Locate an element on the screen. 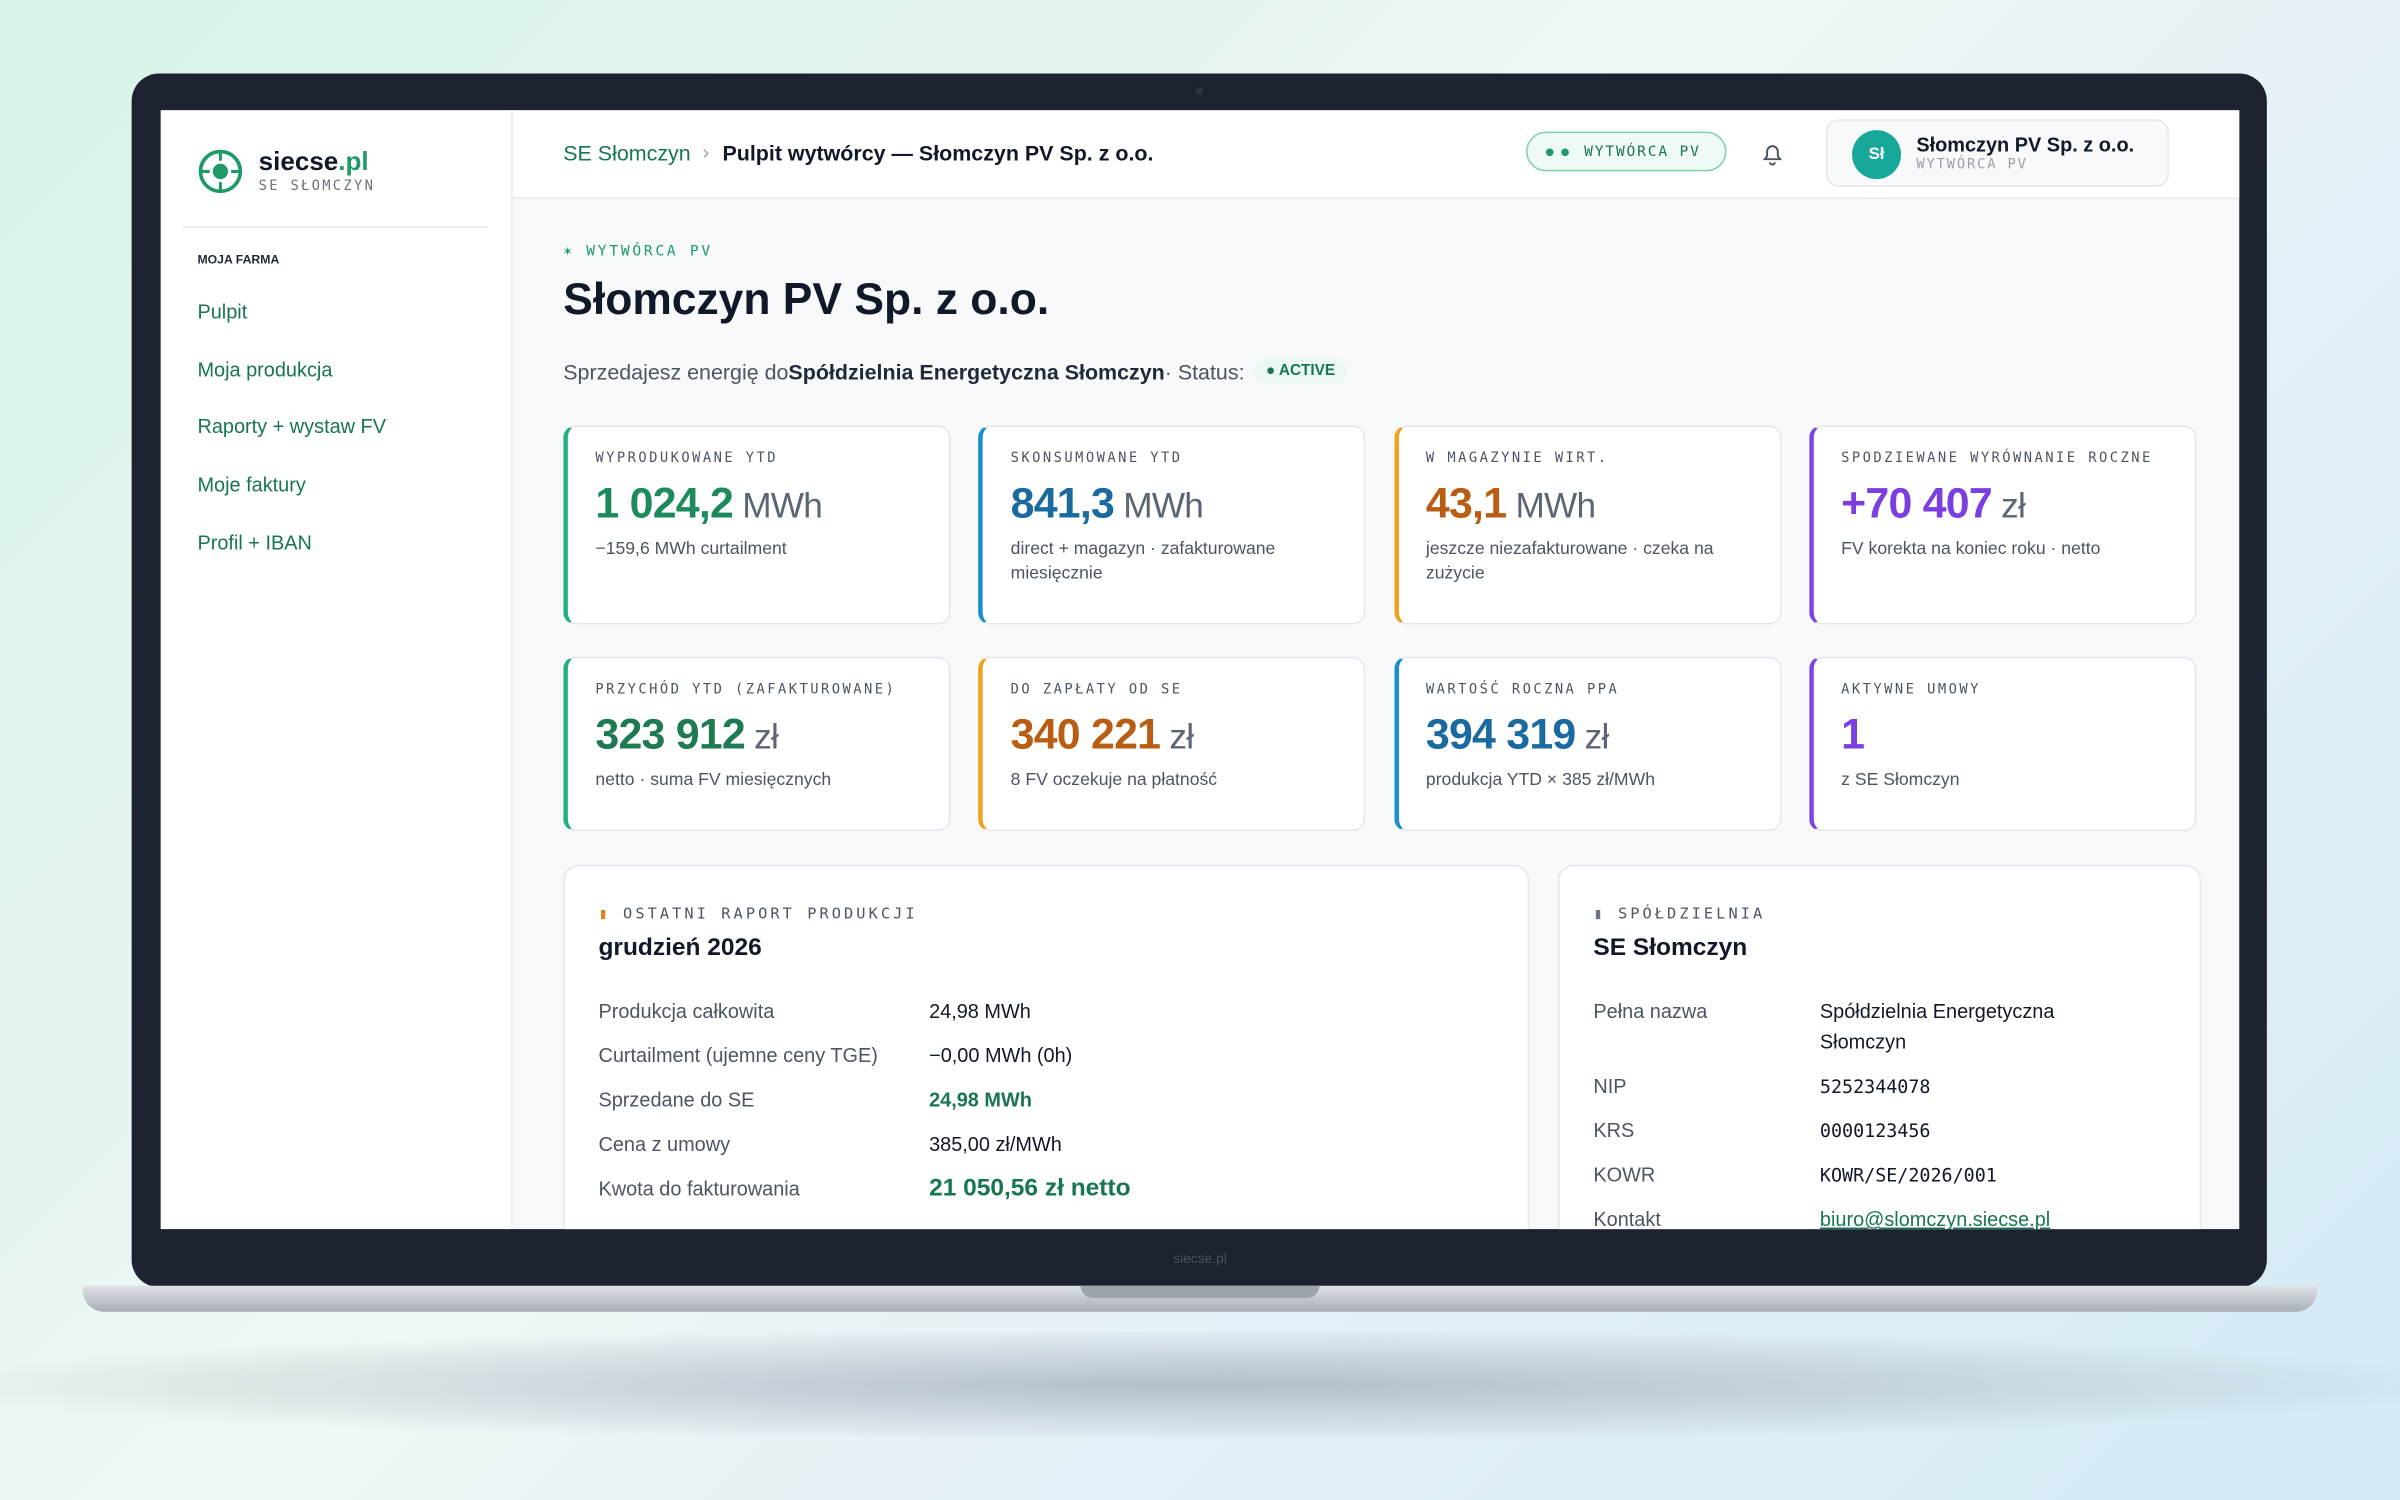 The image size is (2400, 1500). nav-section: MOJA FARMA is located at coordinates (238, 259).